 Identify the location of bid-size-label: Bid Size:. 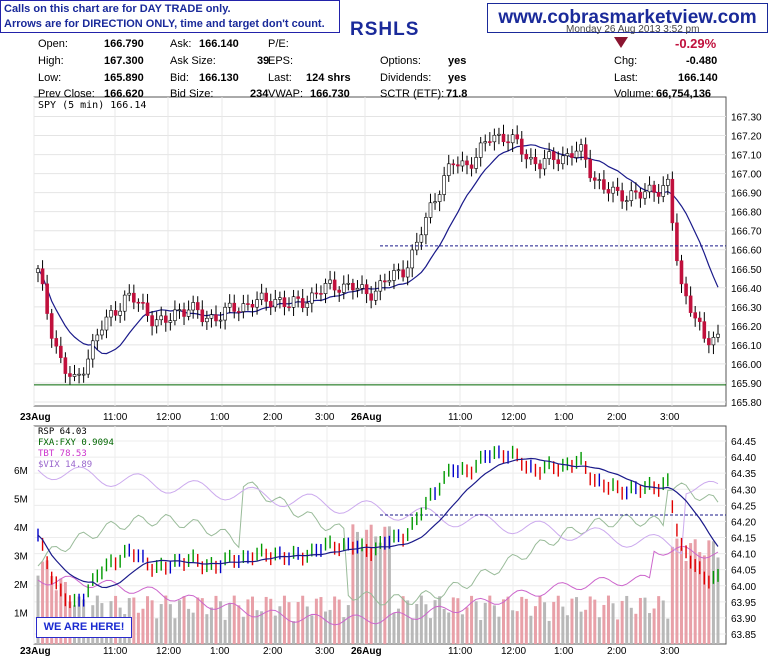
(192, 94).